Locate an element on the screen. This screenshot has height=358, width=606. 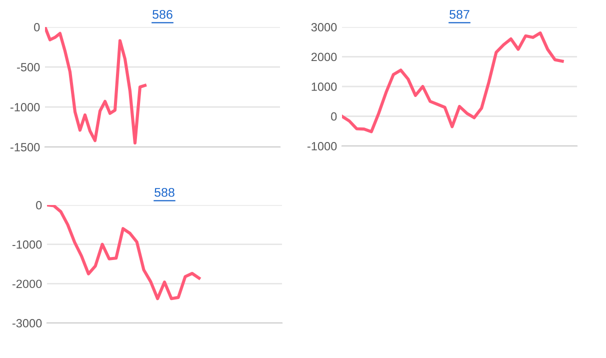
y-tick-label: 2000 is located at coordinates (324, 57).